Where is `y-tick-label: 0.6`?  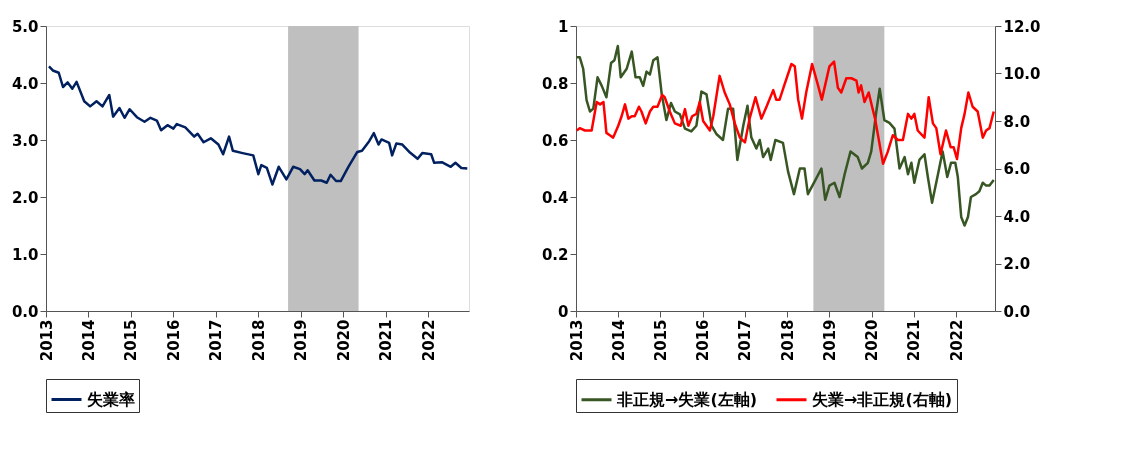
y-tick-label: 0.6 is located at coordinates (555, 140).